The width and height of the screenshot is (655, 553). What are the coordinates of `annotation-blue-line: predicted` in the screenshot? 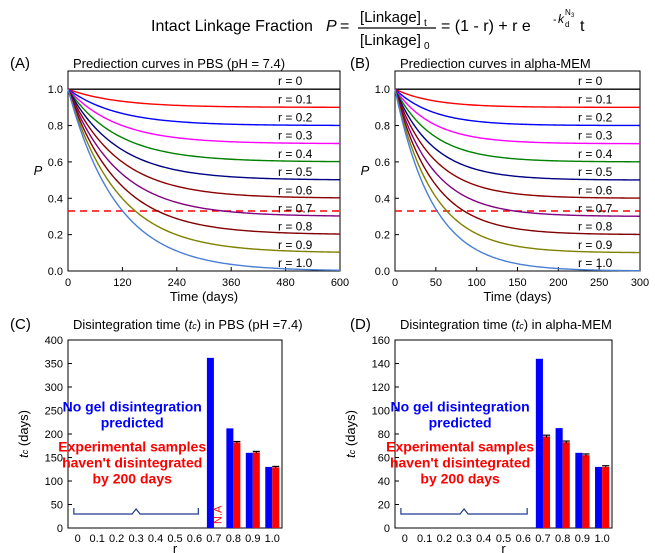 It's located at (132, 422).